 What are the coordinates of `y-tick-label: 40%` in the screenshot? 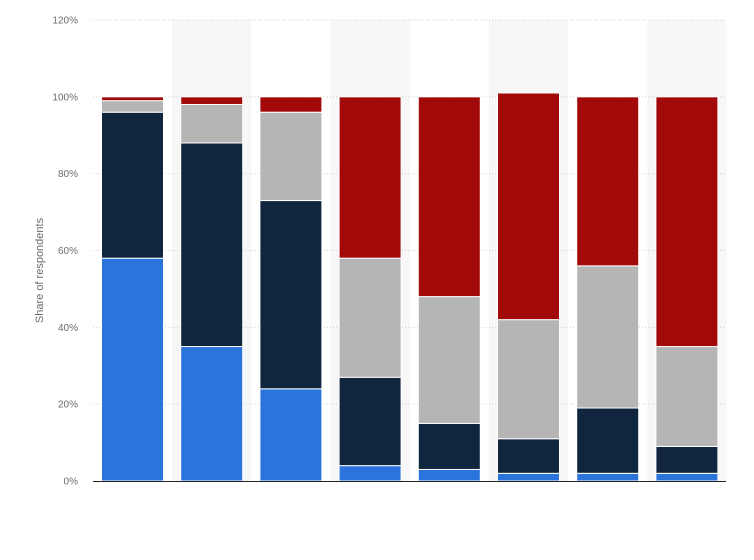 It's located at (68, 328).